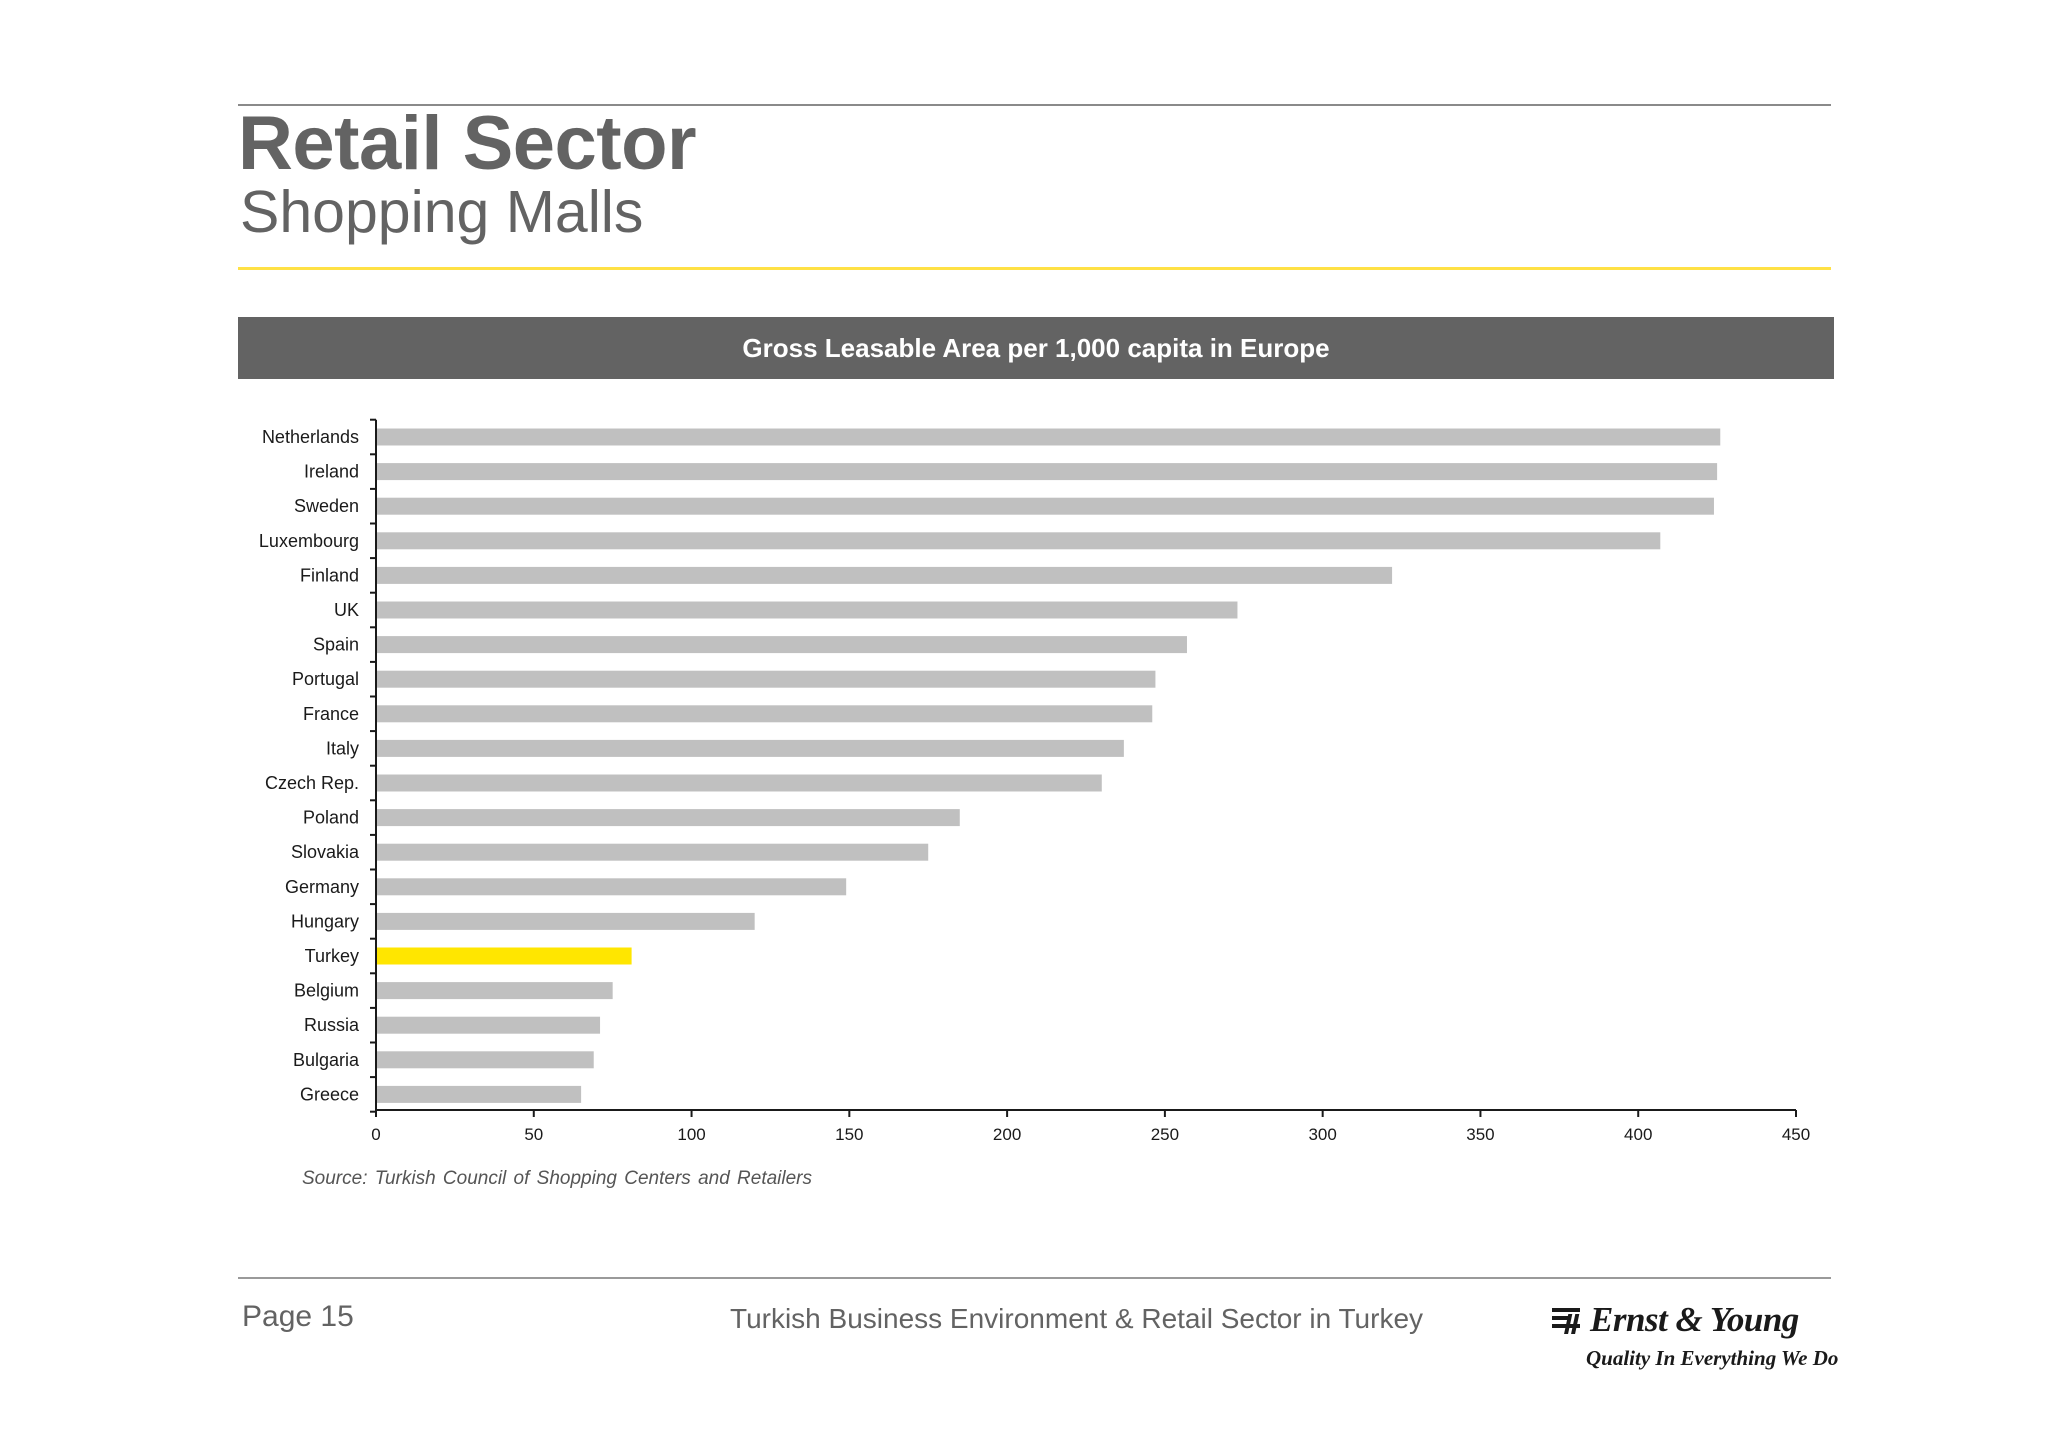  What do you see at coordinates (691, 1134) in the screenshot?
I see `x-tick-label: 100` at bounding box center [691, 1134].